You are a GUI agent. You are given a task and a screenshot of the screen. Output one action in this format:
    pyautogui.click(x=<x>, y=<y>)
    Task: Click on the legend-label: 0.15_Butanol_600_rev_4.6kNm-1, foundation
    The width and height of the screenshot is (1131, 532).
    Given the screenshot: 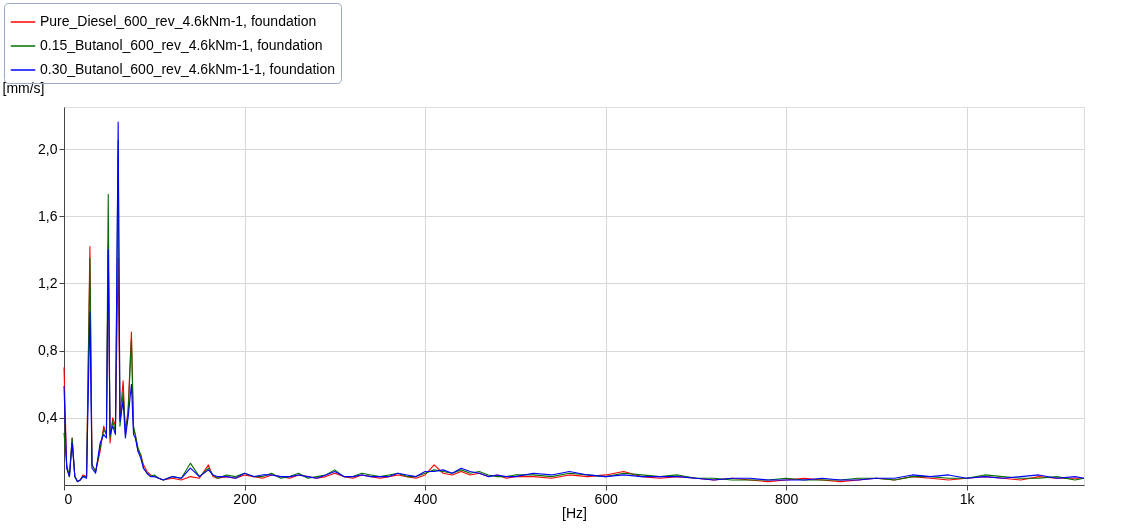 What is the action you would take?
    pyautogui.click(x=181, y=45)
    